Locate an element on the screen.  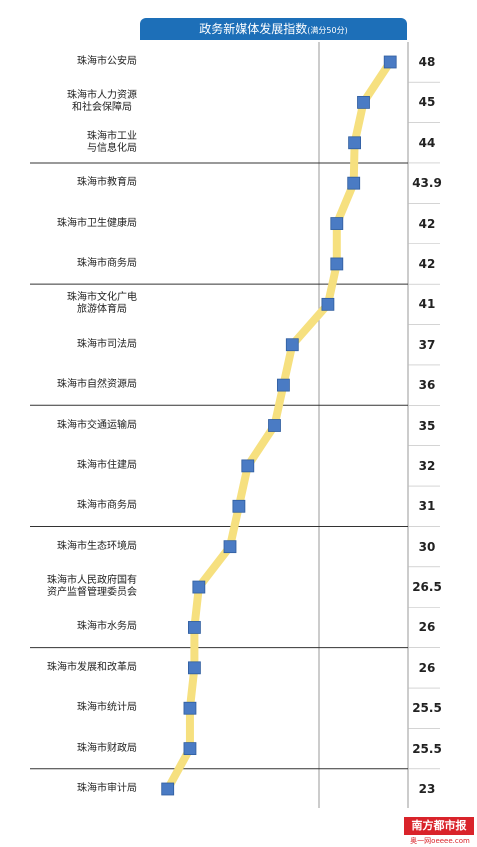
value-label: 23 is located at coordinates (427, 789).